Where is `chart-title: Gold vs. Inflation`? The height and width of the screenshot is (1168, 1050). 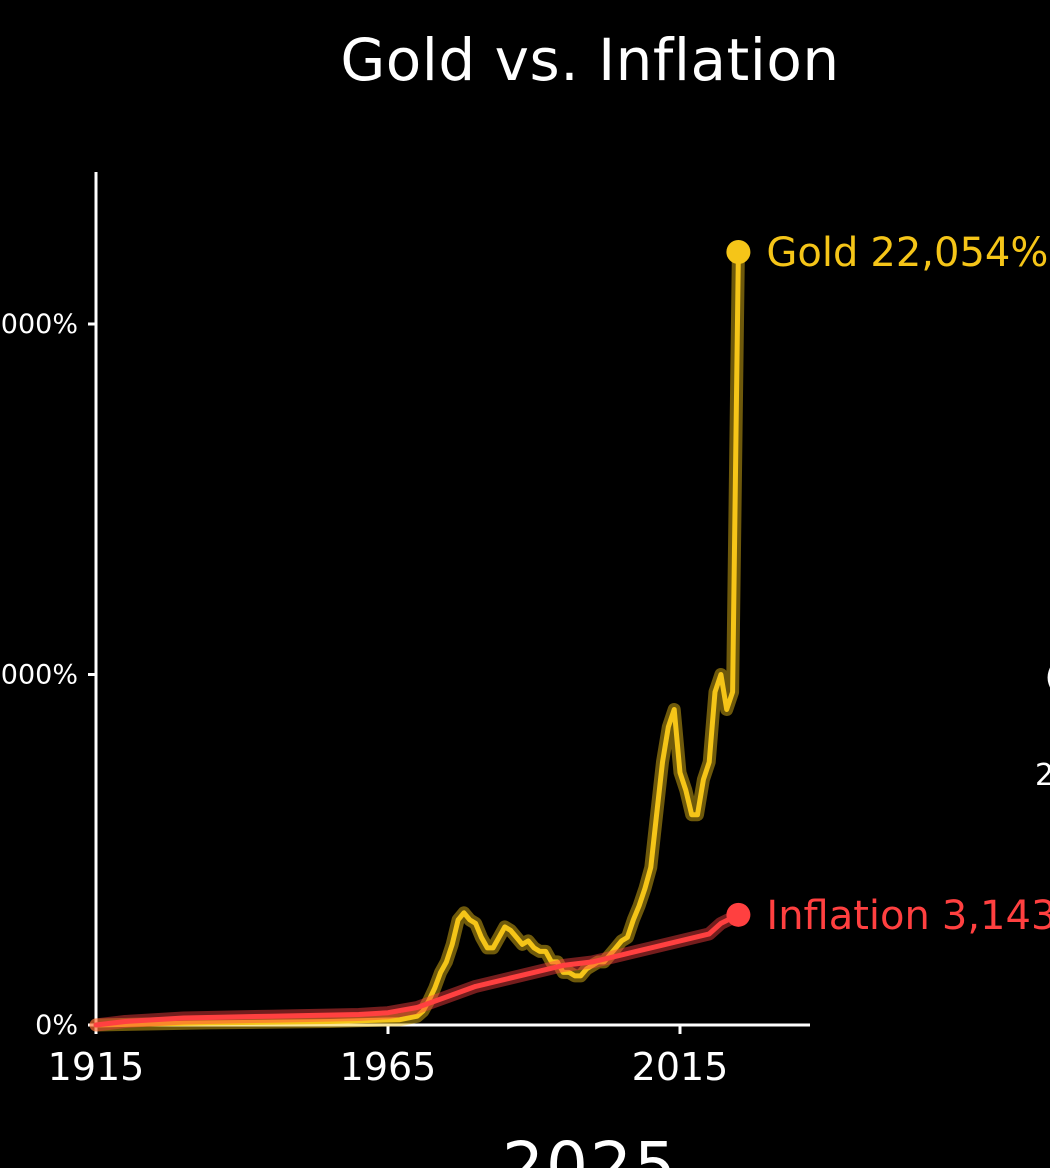 chart-title: Gold vs. Inflation is located at coordinates (590, 60).